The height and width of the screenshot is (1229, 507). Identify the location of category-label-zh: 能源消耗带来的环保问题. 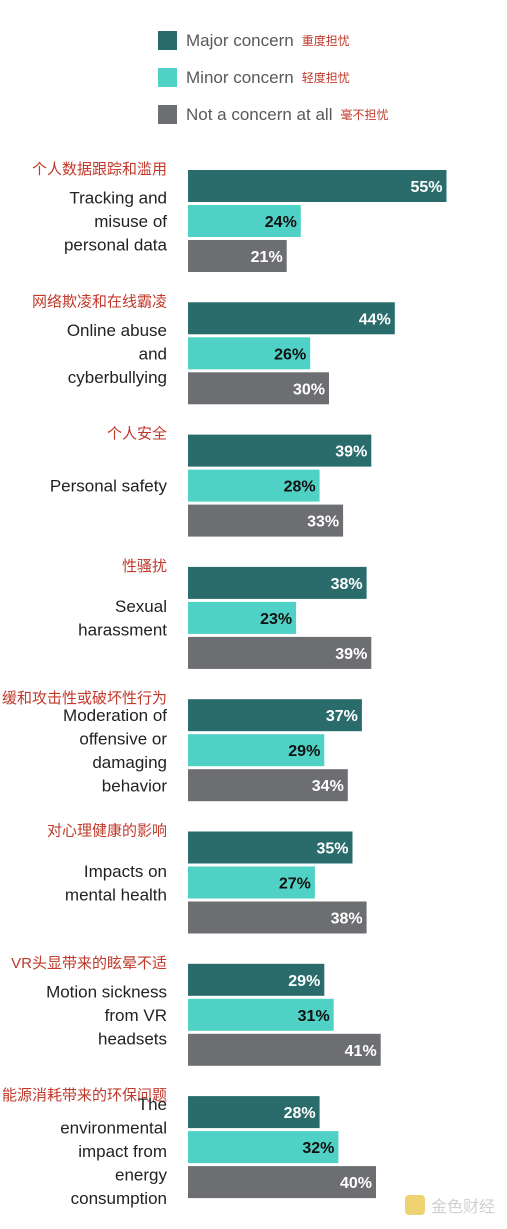
(84, 1095).